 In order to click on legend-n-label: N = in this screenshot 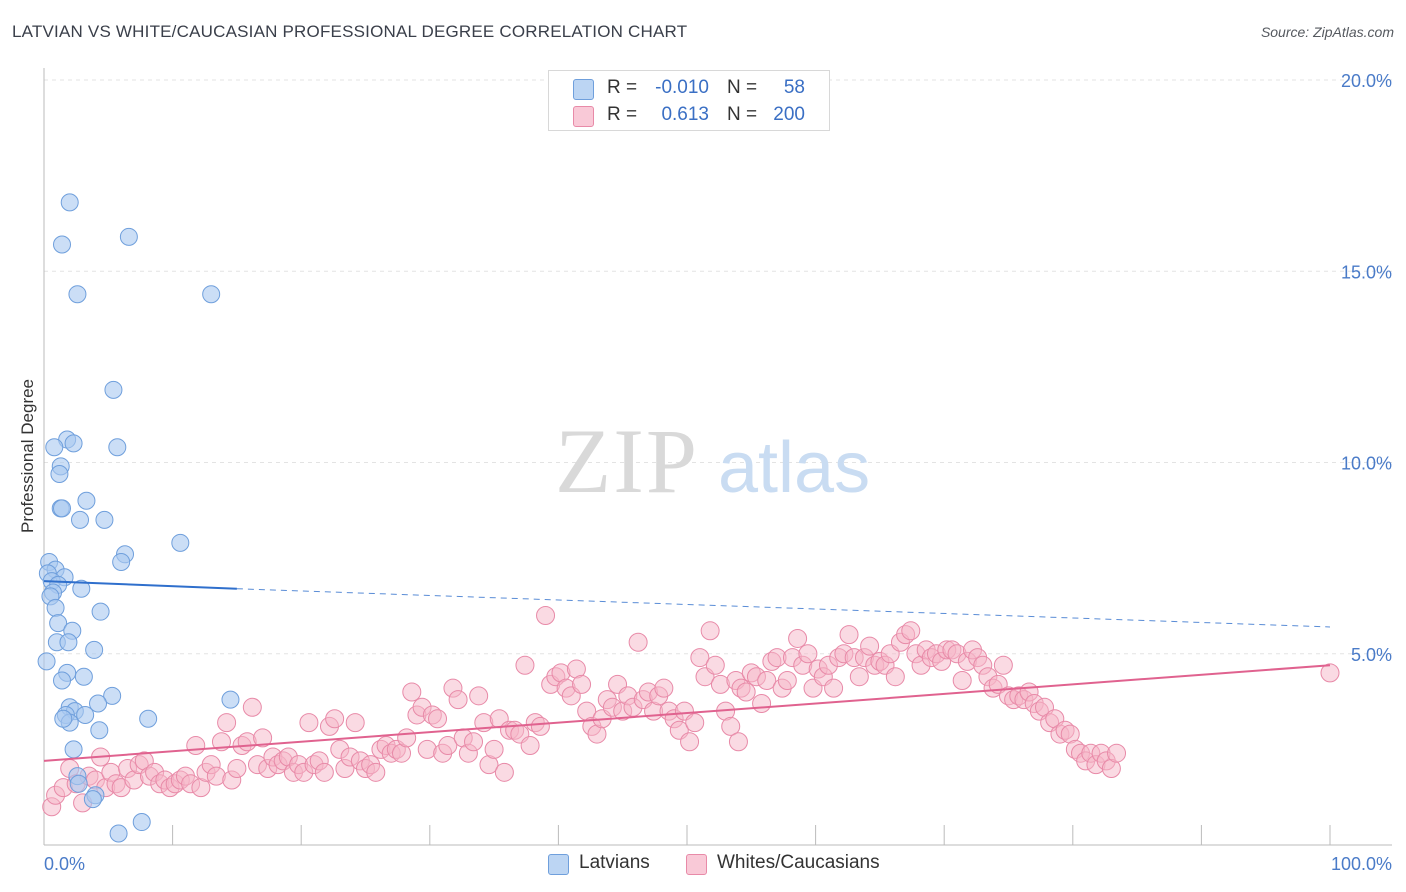, I will do `click(742, 87)`.